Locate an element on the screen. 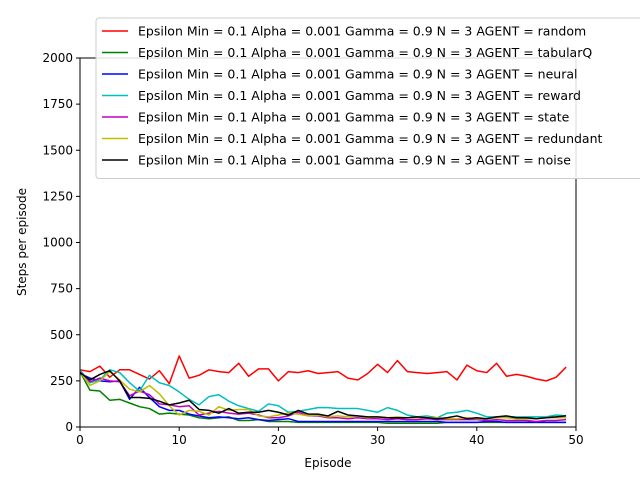 The width and height of the screenshot is (640, 480). y-axis-label: Steps per episode is located at coordinates (22, 242).